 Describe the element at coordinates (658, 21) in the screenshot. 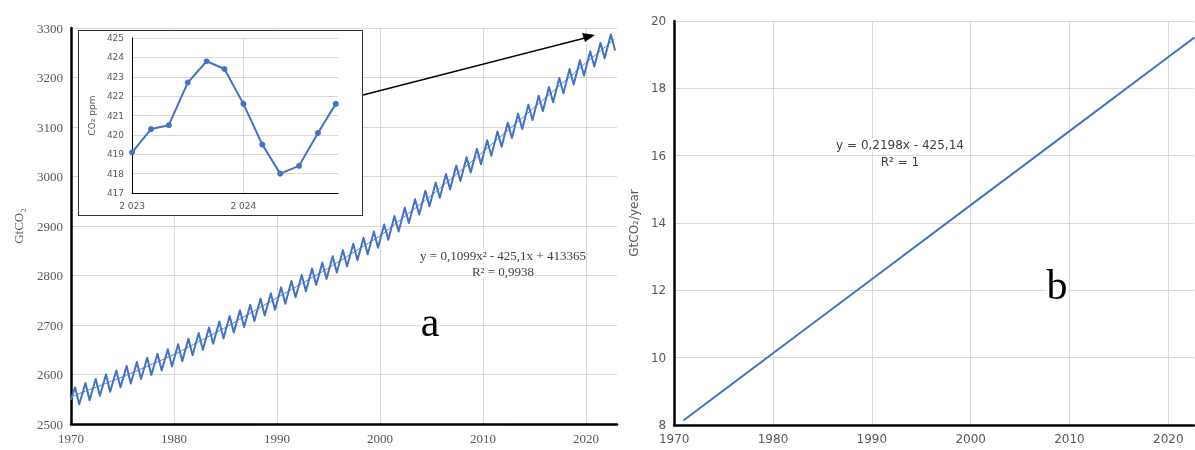

I see `y-tick-label: 20` at that location.